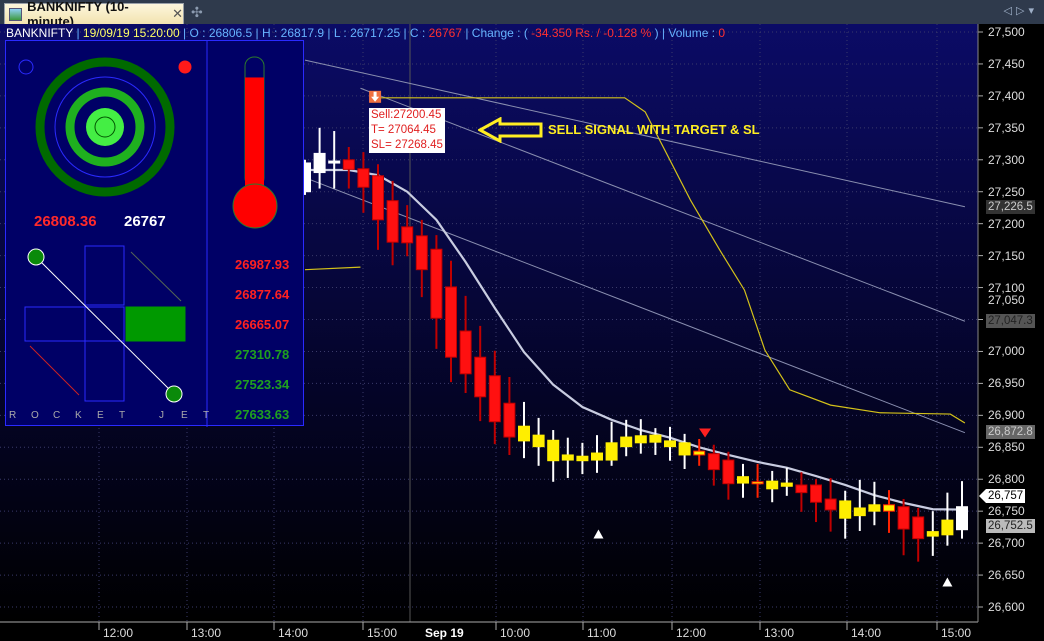 Image resolution: width=1044 pixels, height=641 pixels. What do you see at coordinates (1010, 432) in the screenshot?
I see `price-tag: 26,872.8` at bounding box center [1010, 432].